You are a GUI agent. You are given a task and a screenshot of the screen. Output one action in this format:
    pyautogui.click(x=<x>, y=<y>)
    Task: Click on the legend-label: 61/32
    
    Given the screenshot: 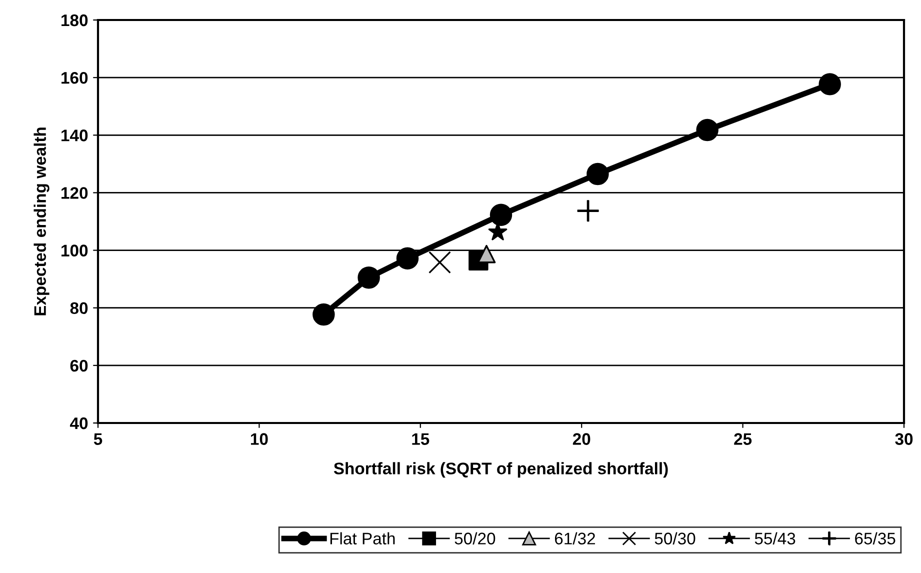 What is the action you would take?
    pyautogui.click(x=574, y=538)
    